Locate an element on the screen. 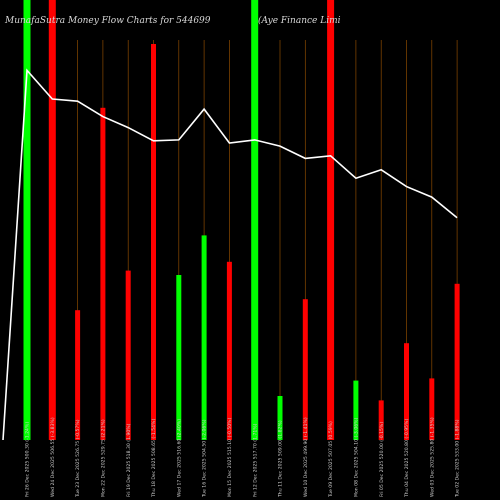 This screenshot has height=500, width=500. chart-title: MunafaSutra Money Flow Charts for 544699 is located at coordinates (107, 21).